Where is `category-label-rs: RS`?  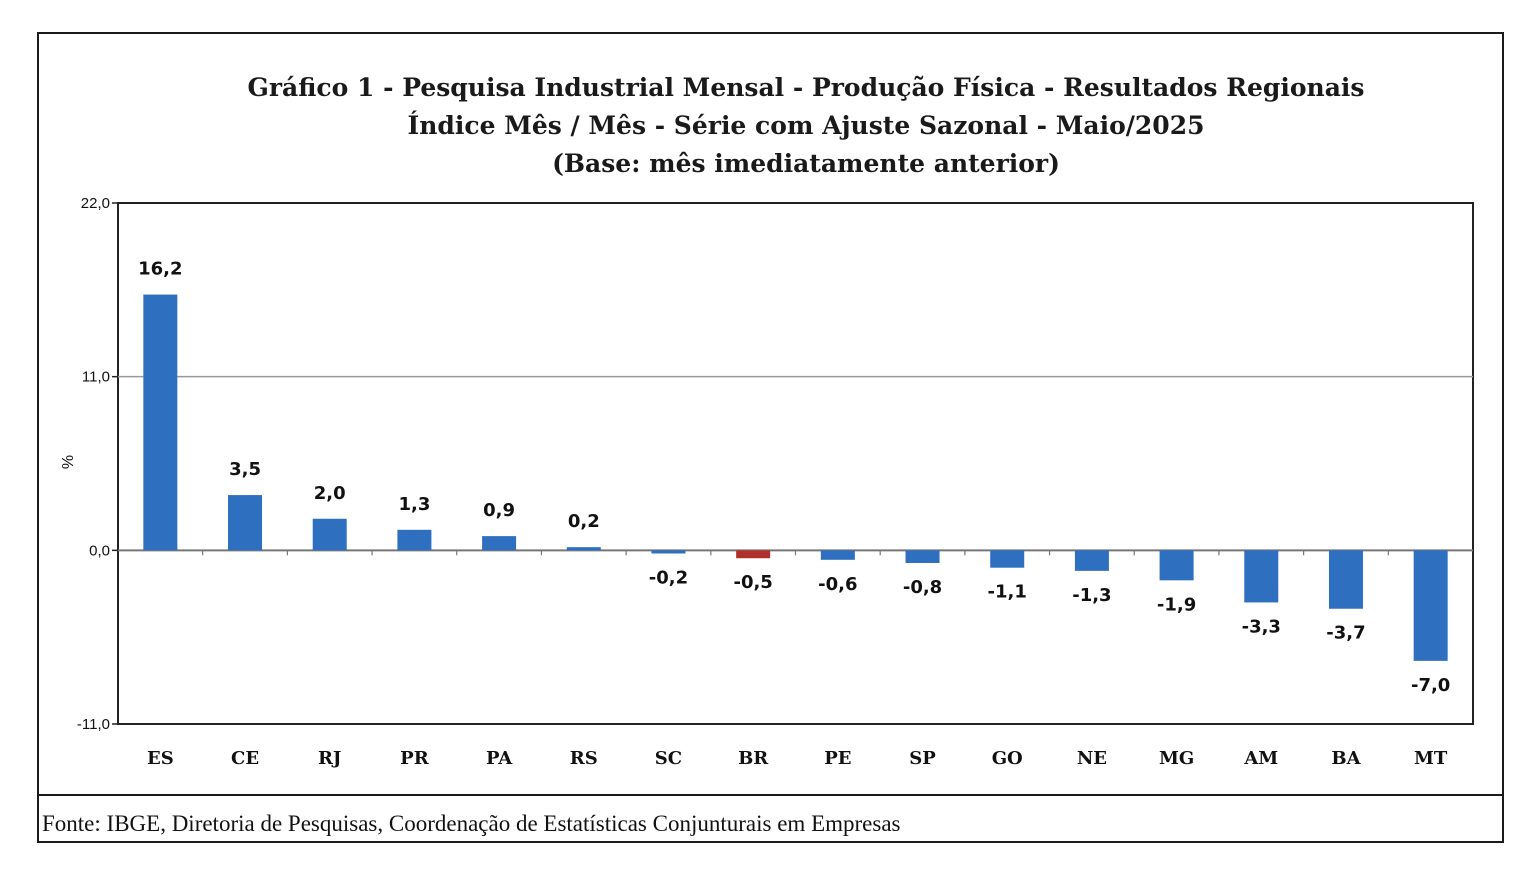
category-label-rs: RS is located at coordinates (584, 758).